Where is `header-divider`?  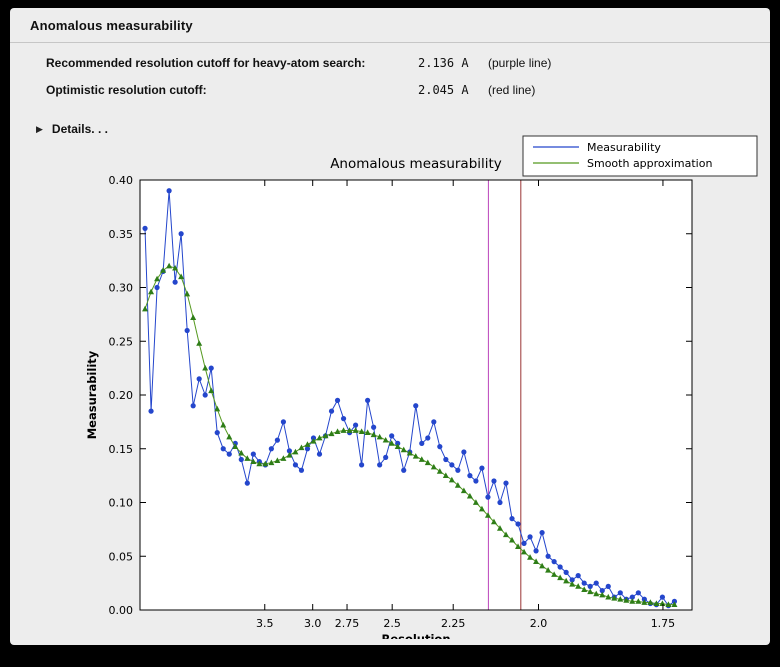 header-divider is located at coordinates (390, 42).